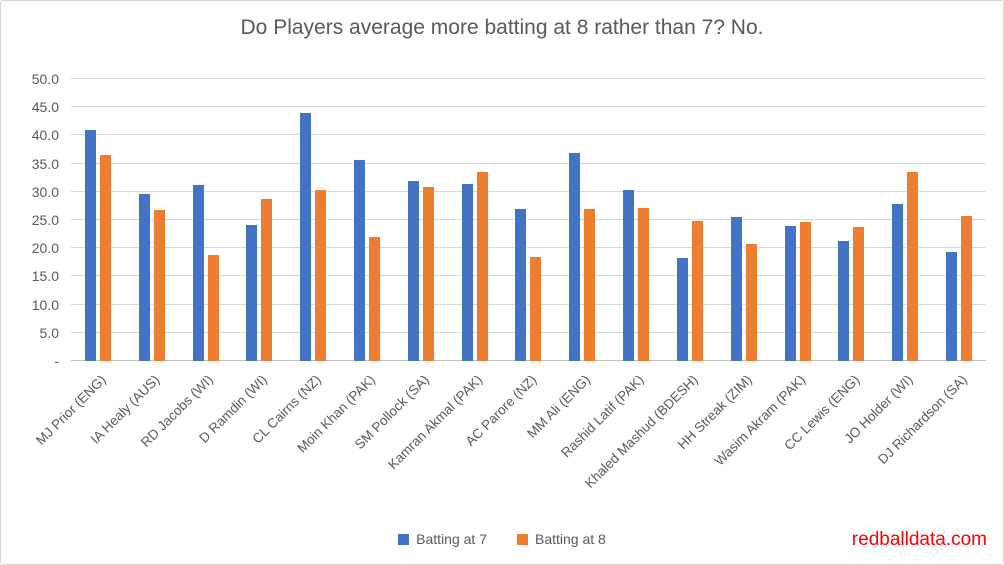 This screenshot has width=1004, height=565. I want to click on y-tick-label: 20.0, so click(45, 248).